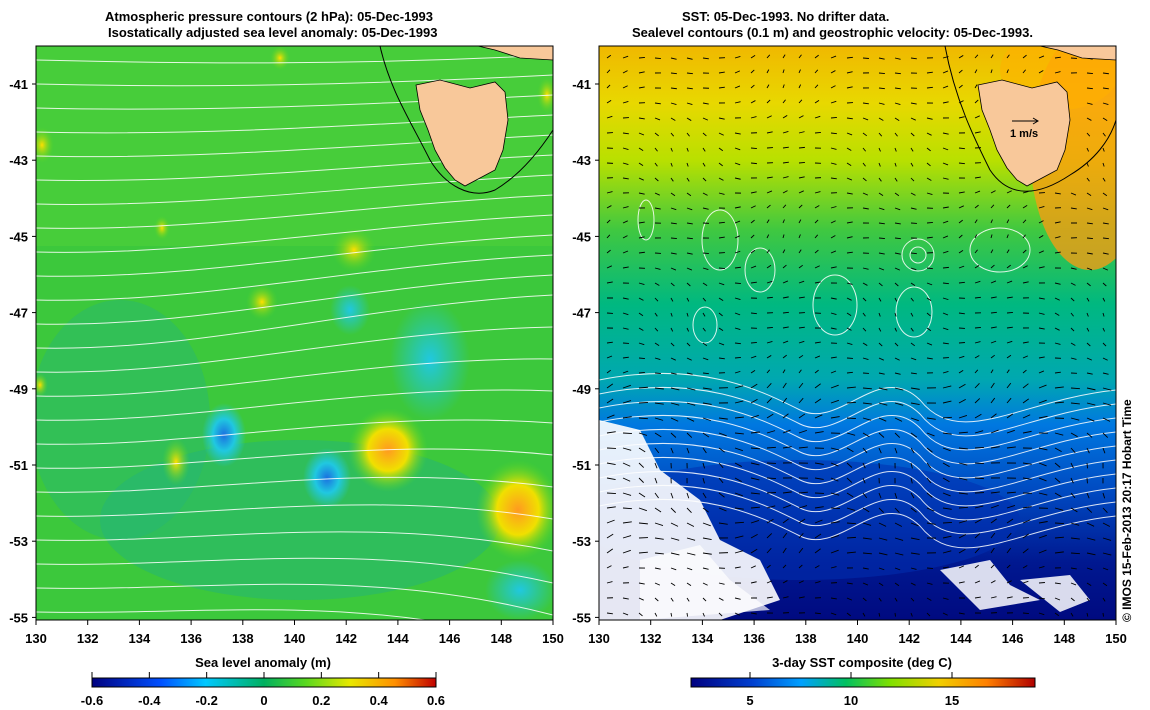  I want to click on mainland-land, so click(515, 53).